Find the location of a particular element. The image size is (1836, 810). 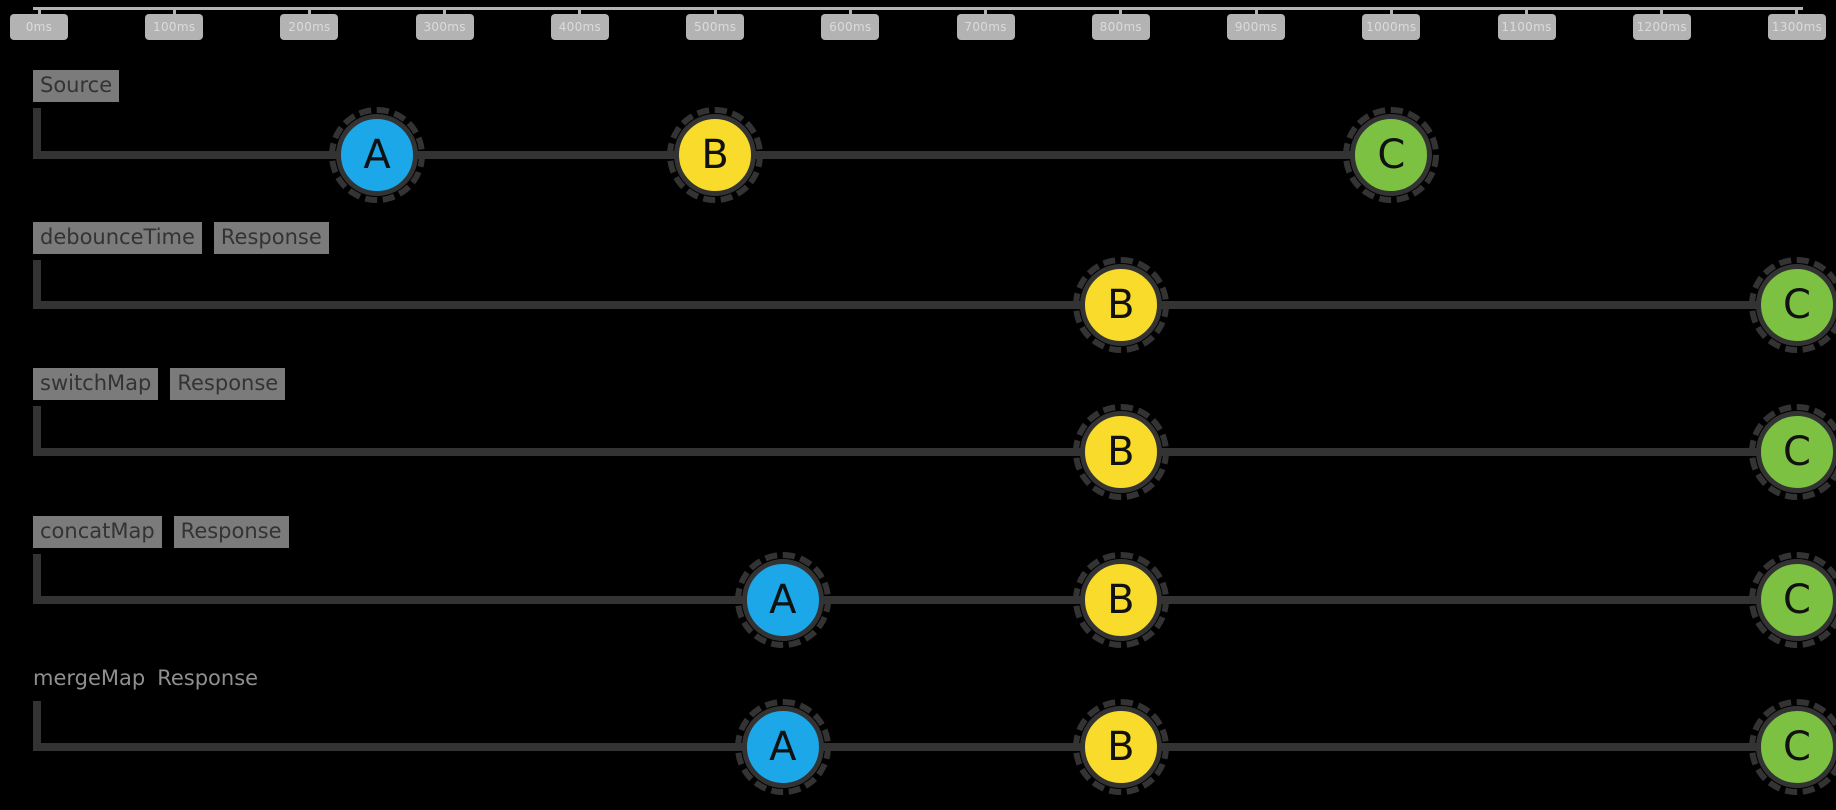

row-label-source: Source is located at coordinates (76, 86).